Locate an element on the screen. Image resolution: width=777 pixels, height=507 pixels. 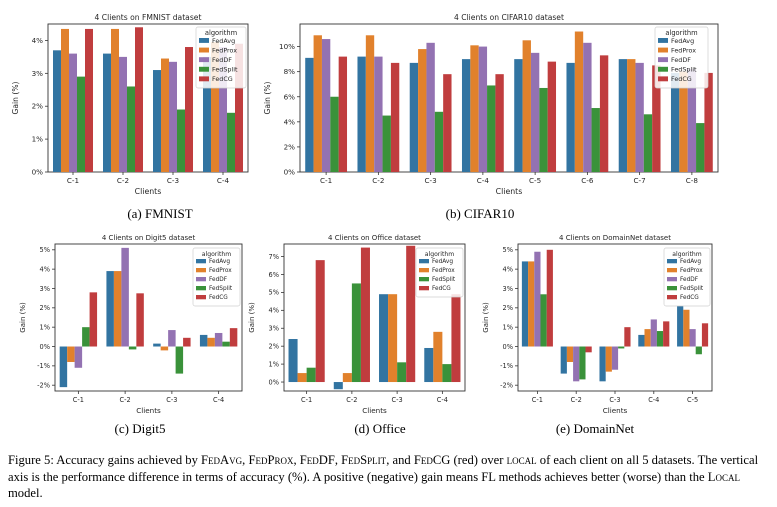
y-tick-label: 3% is located at coordinates (274, 329).